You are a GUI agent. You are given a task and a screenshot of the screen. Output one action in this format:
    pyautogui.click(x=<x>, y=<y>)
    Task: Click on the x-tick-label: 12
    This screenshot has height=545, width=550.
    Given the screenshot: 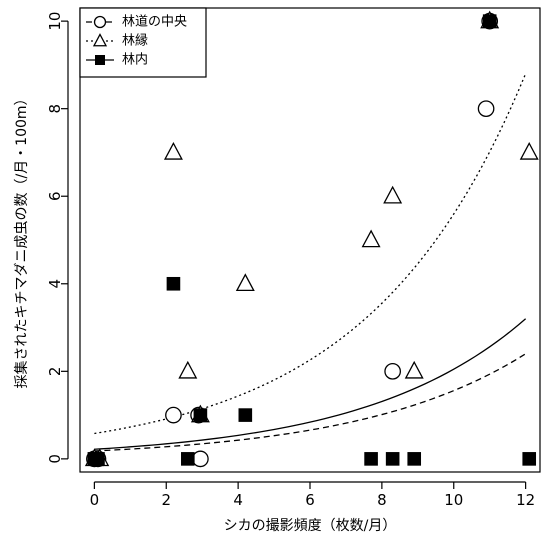 What is the action you would take?
    pyautogui.click(x=525, y=500)
    